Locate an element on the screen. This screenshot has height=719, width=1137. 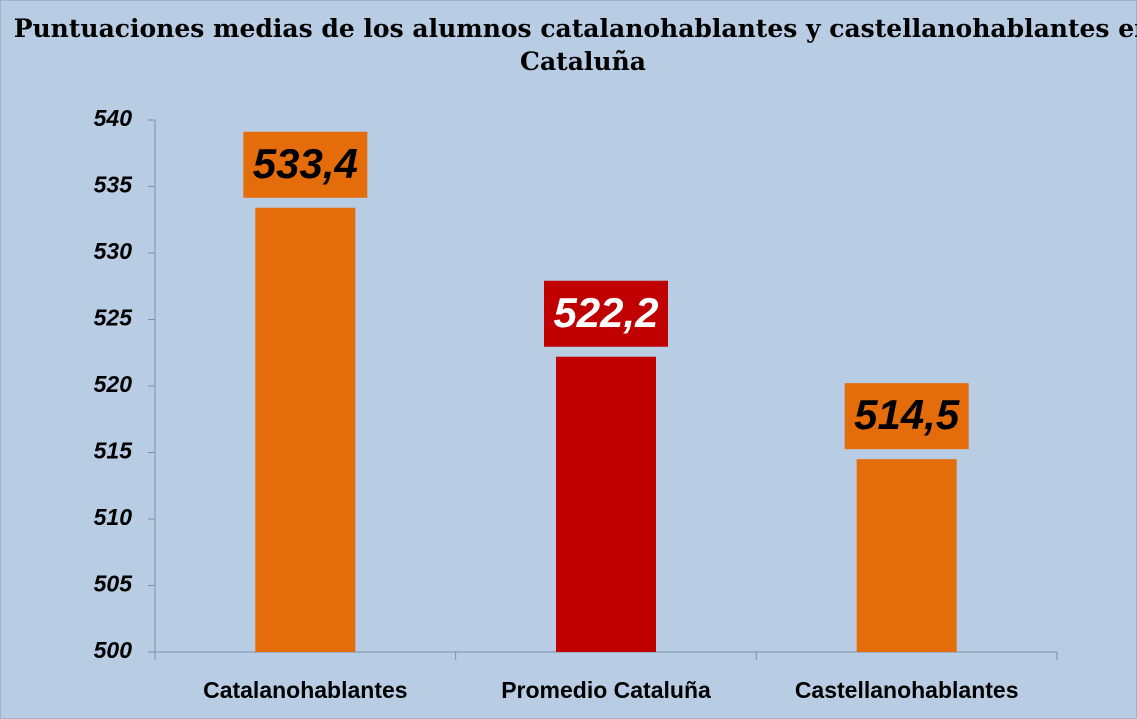
y-tick-label: 530 is located at coordinates (113, 251).